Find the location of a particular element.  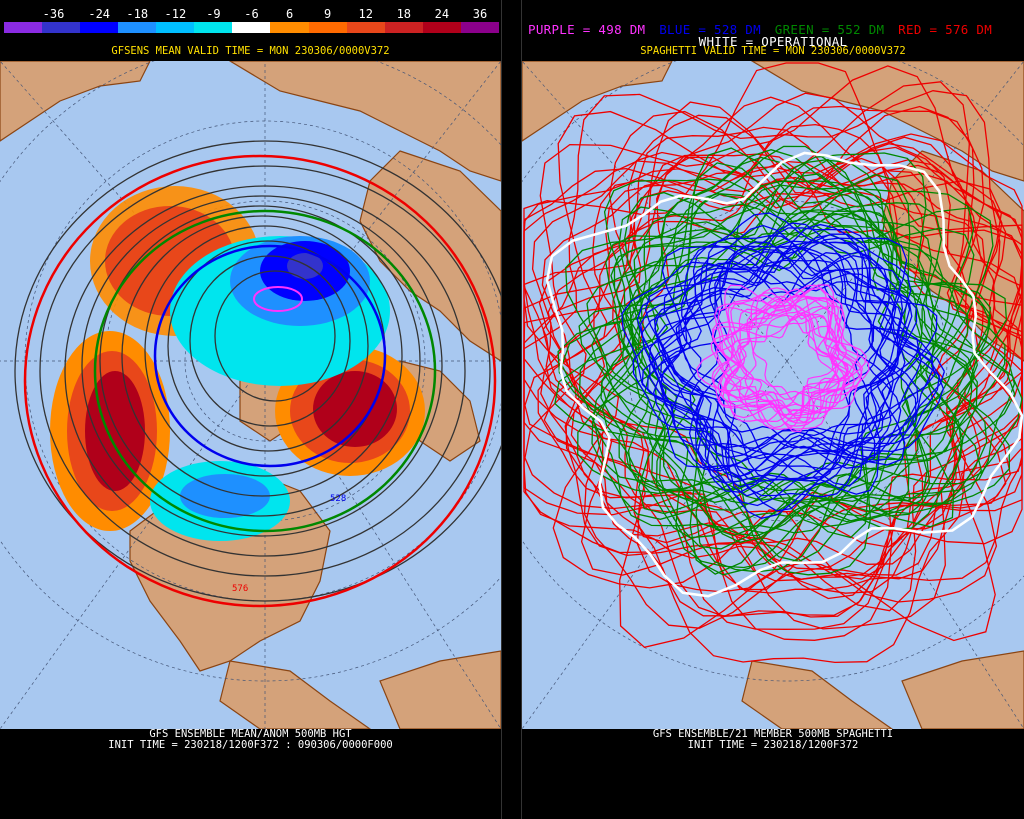

colorbar-label: -6 is located at coordinates (251, 14).